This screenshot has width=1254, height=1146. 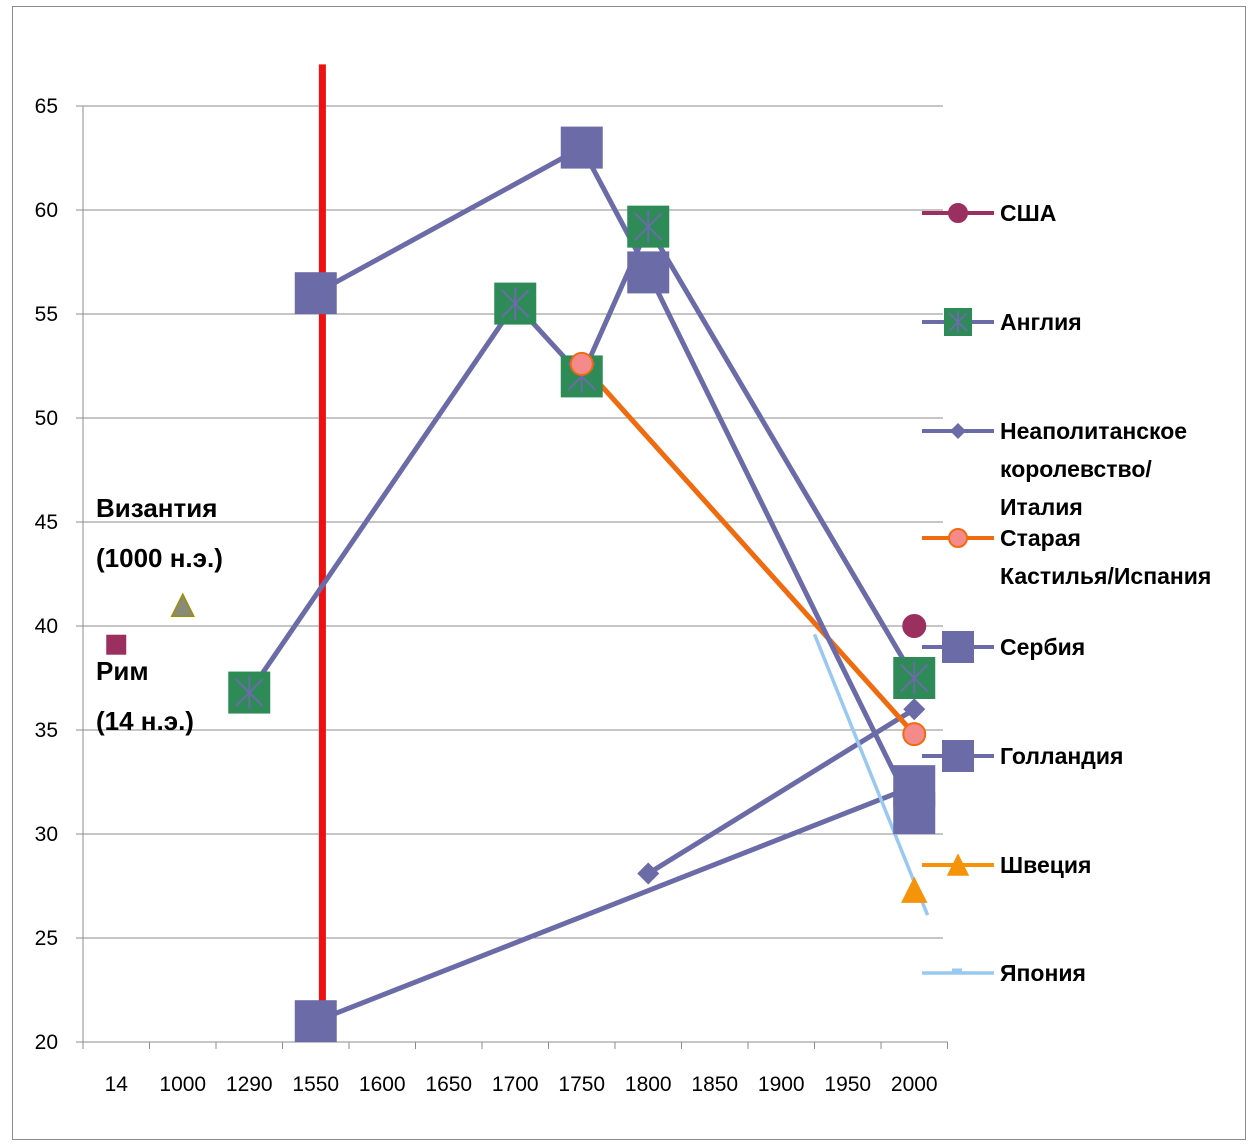 What do you see at coordinates (117, 1084) in the screenshot?
I see `x-tick-label: 14` at bounding box center [117, 1084].